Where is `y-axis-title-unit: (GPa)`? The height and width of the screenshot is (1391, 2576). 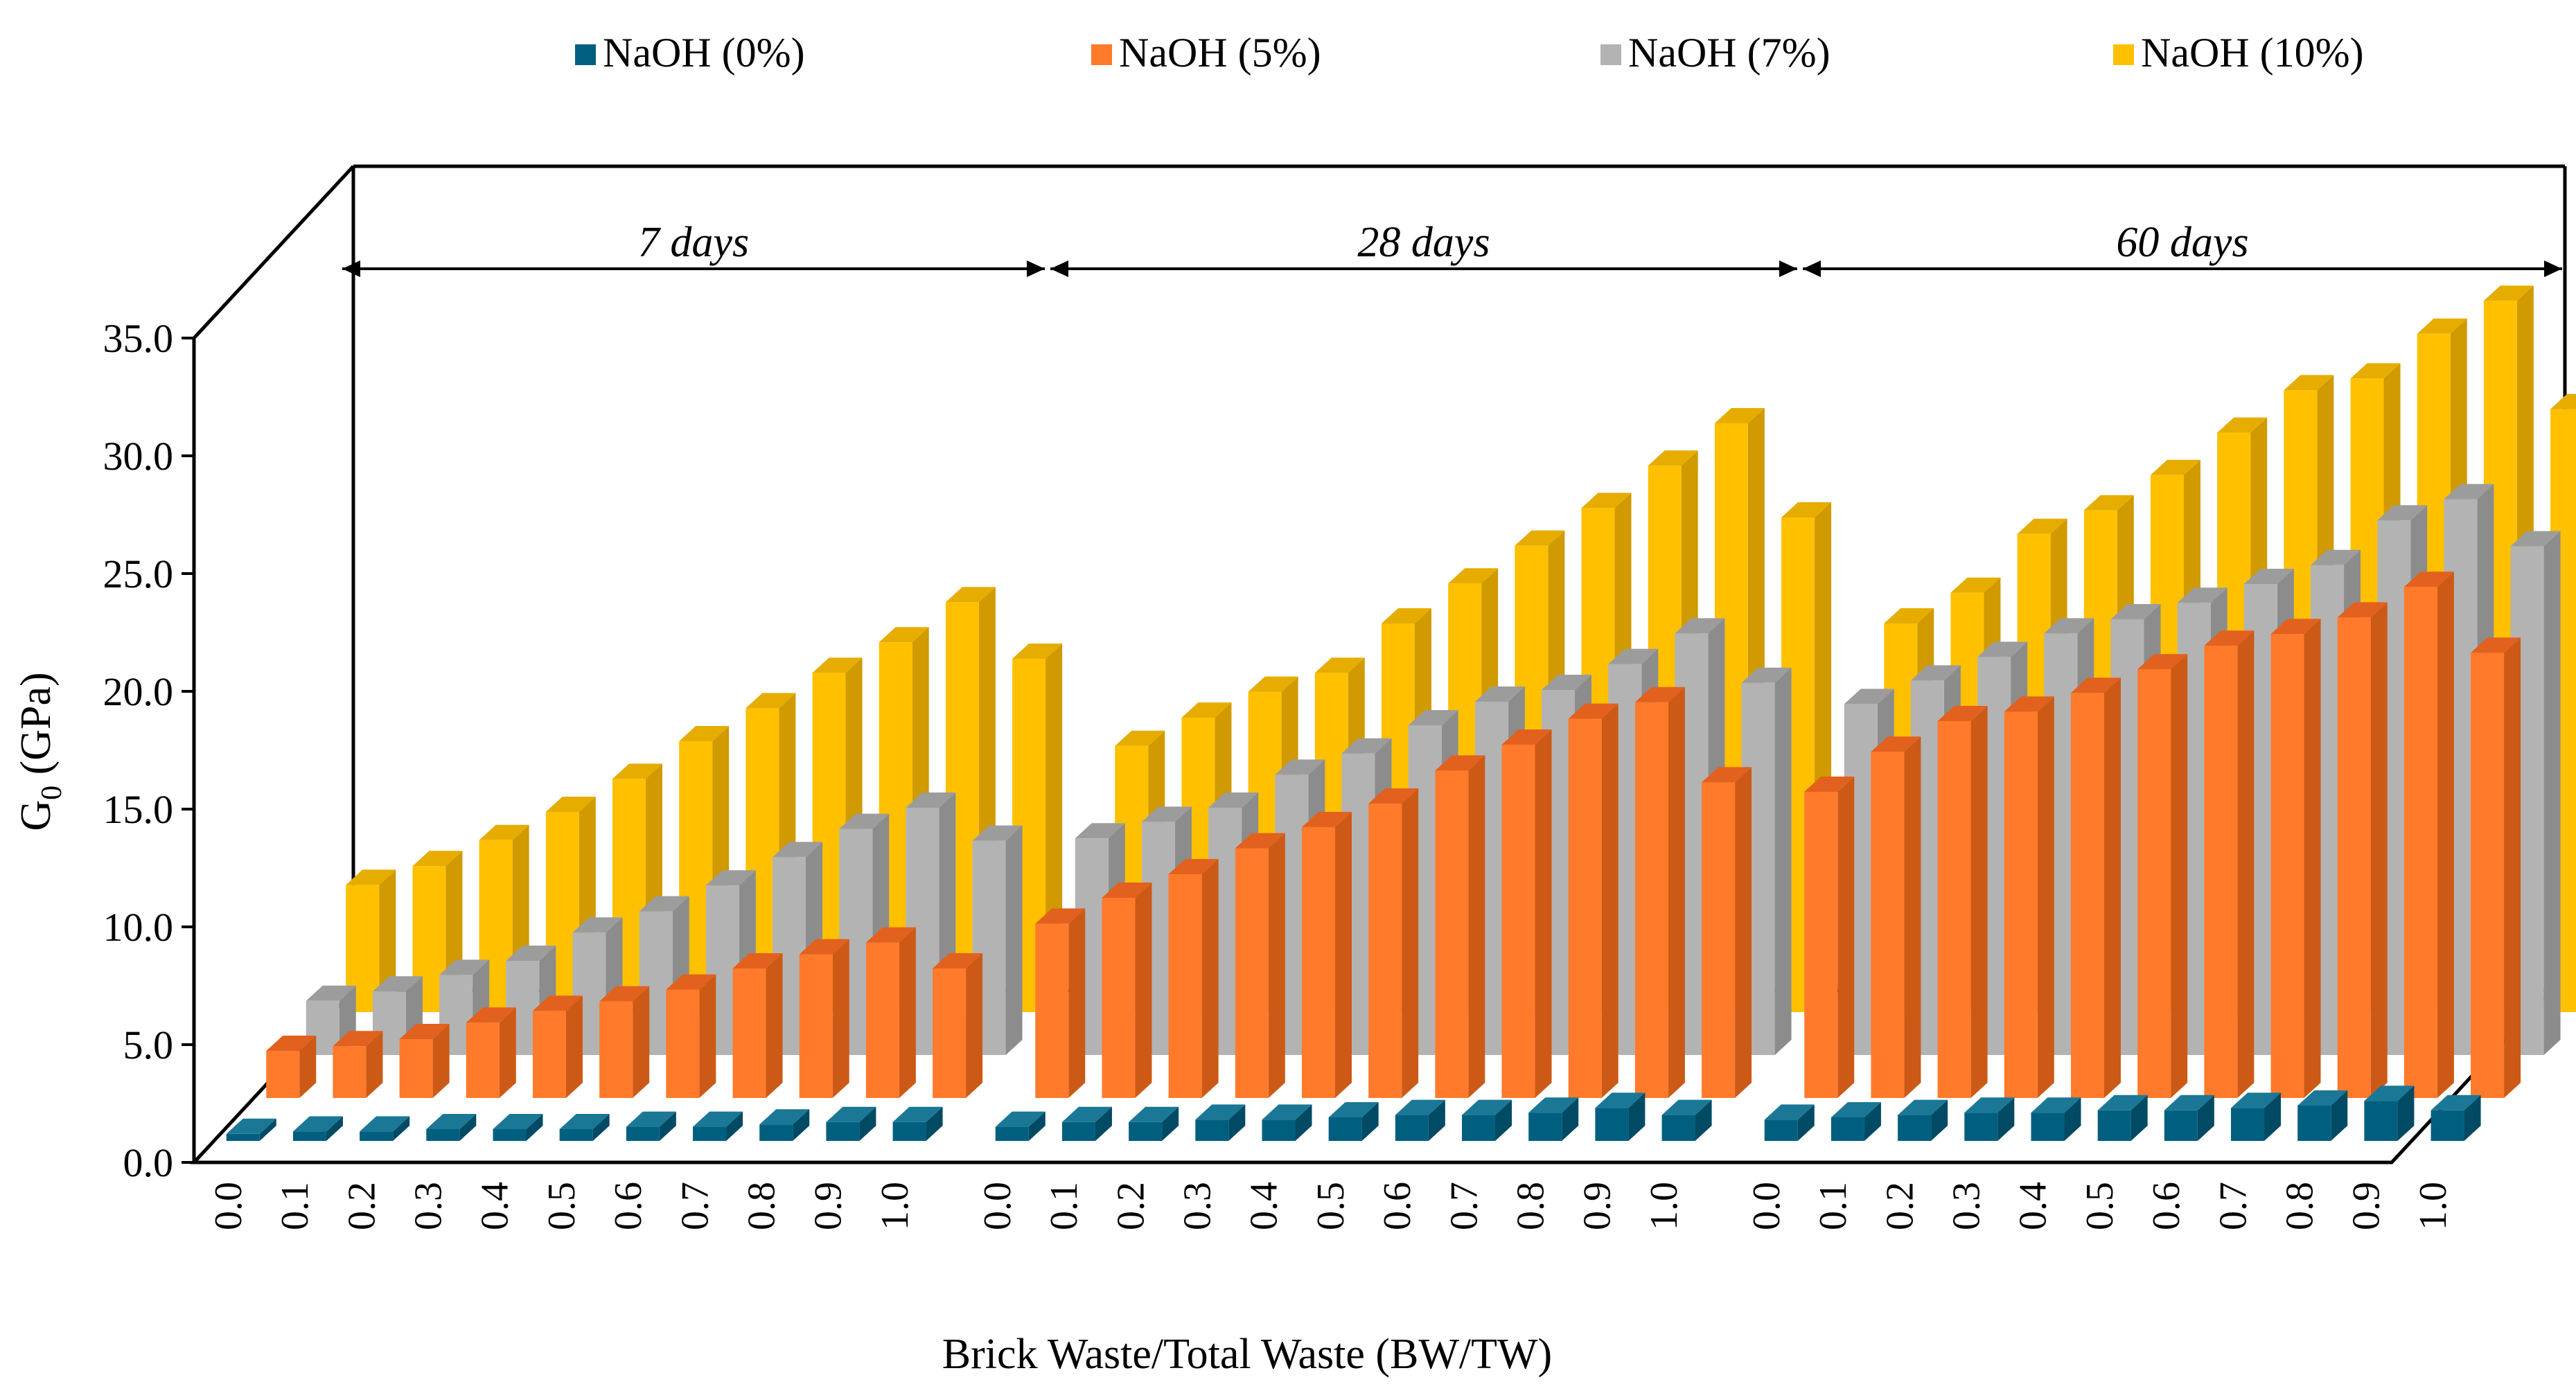 y-axis-title-unit: (GPa) is located at coordinates (36, 729).